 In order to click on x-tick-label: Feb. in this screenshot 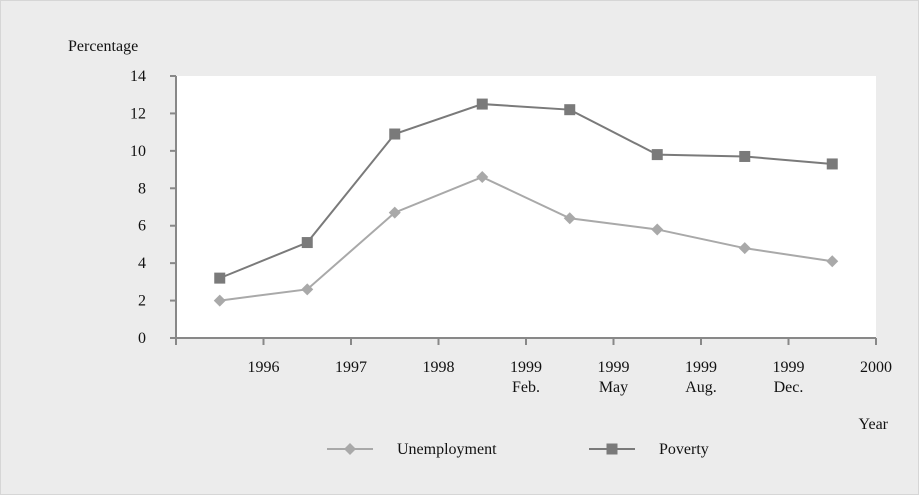, I will do `click(526, 387)`.